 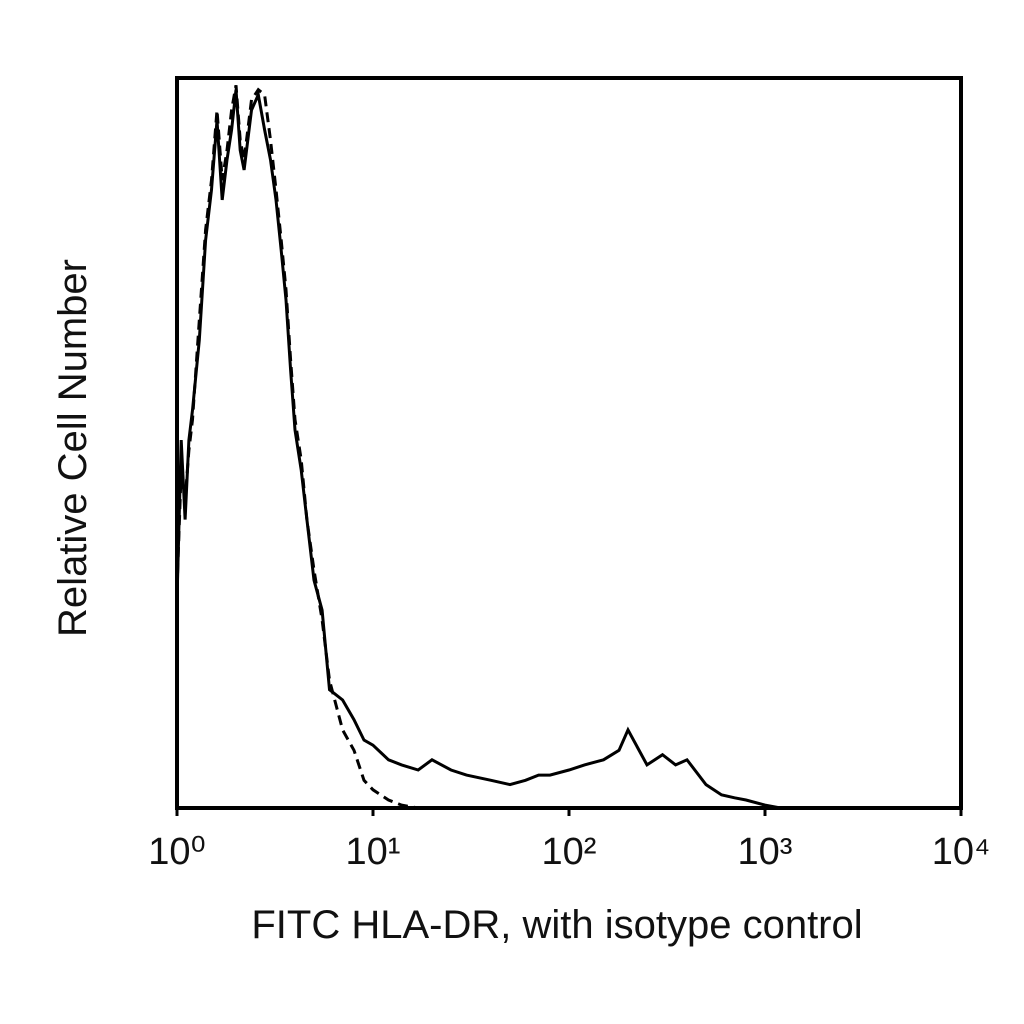 What do you see at coordinates (373, 852) in the screenshot?
I see `x-tick-label: 10¹` at bounding box center [373, 852].